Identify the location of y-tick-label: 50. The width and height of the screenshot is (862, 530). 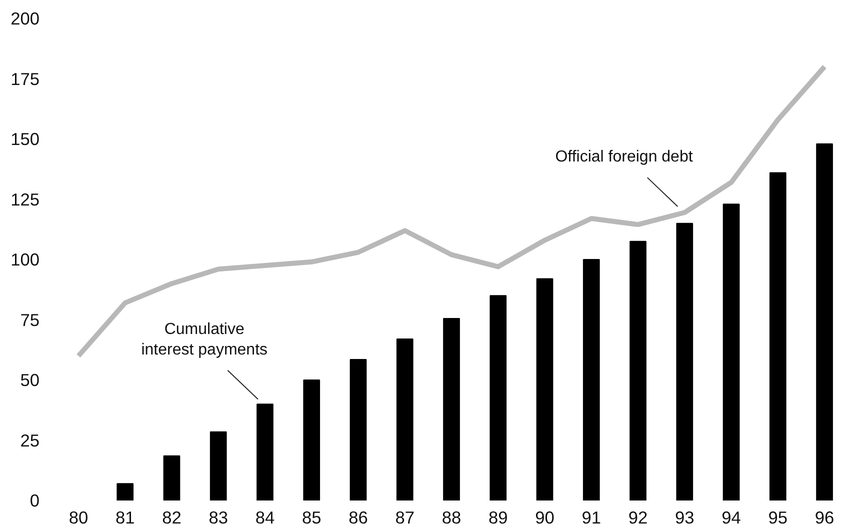
(30, 380).